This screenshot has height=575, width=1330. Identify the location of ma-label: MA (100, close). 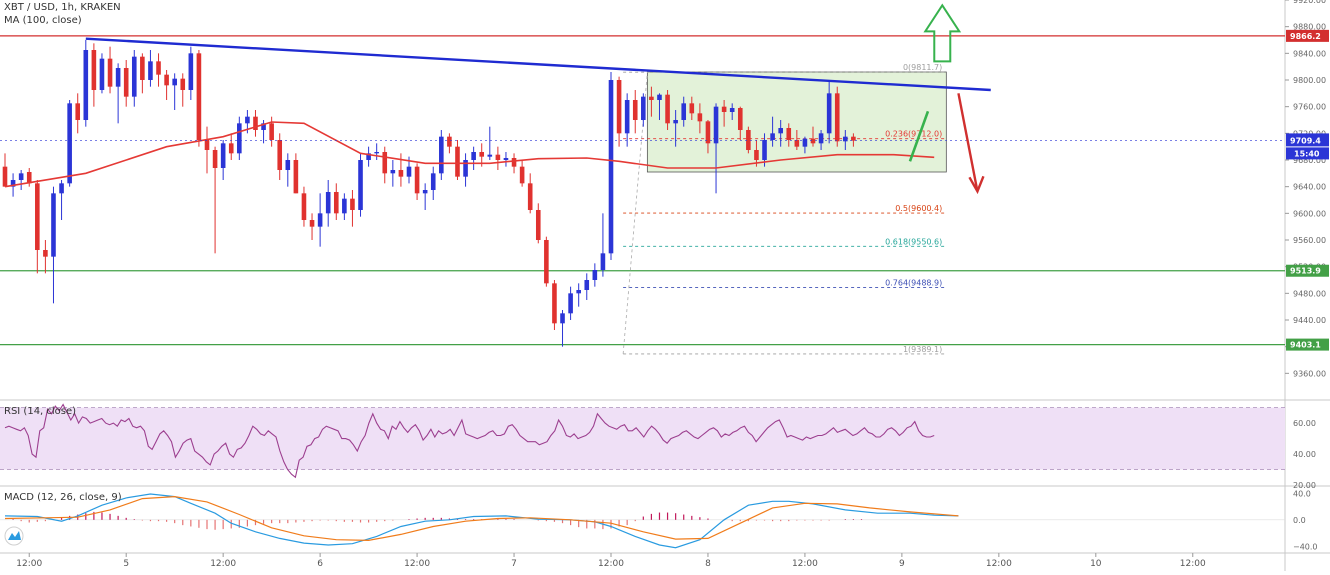
(43, 20).